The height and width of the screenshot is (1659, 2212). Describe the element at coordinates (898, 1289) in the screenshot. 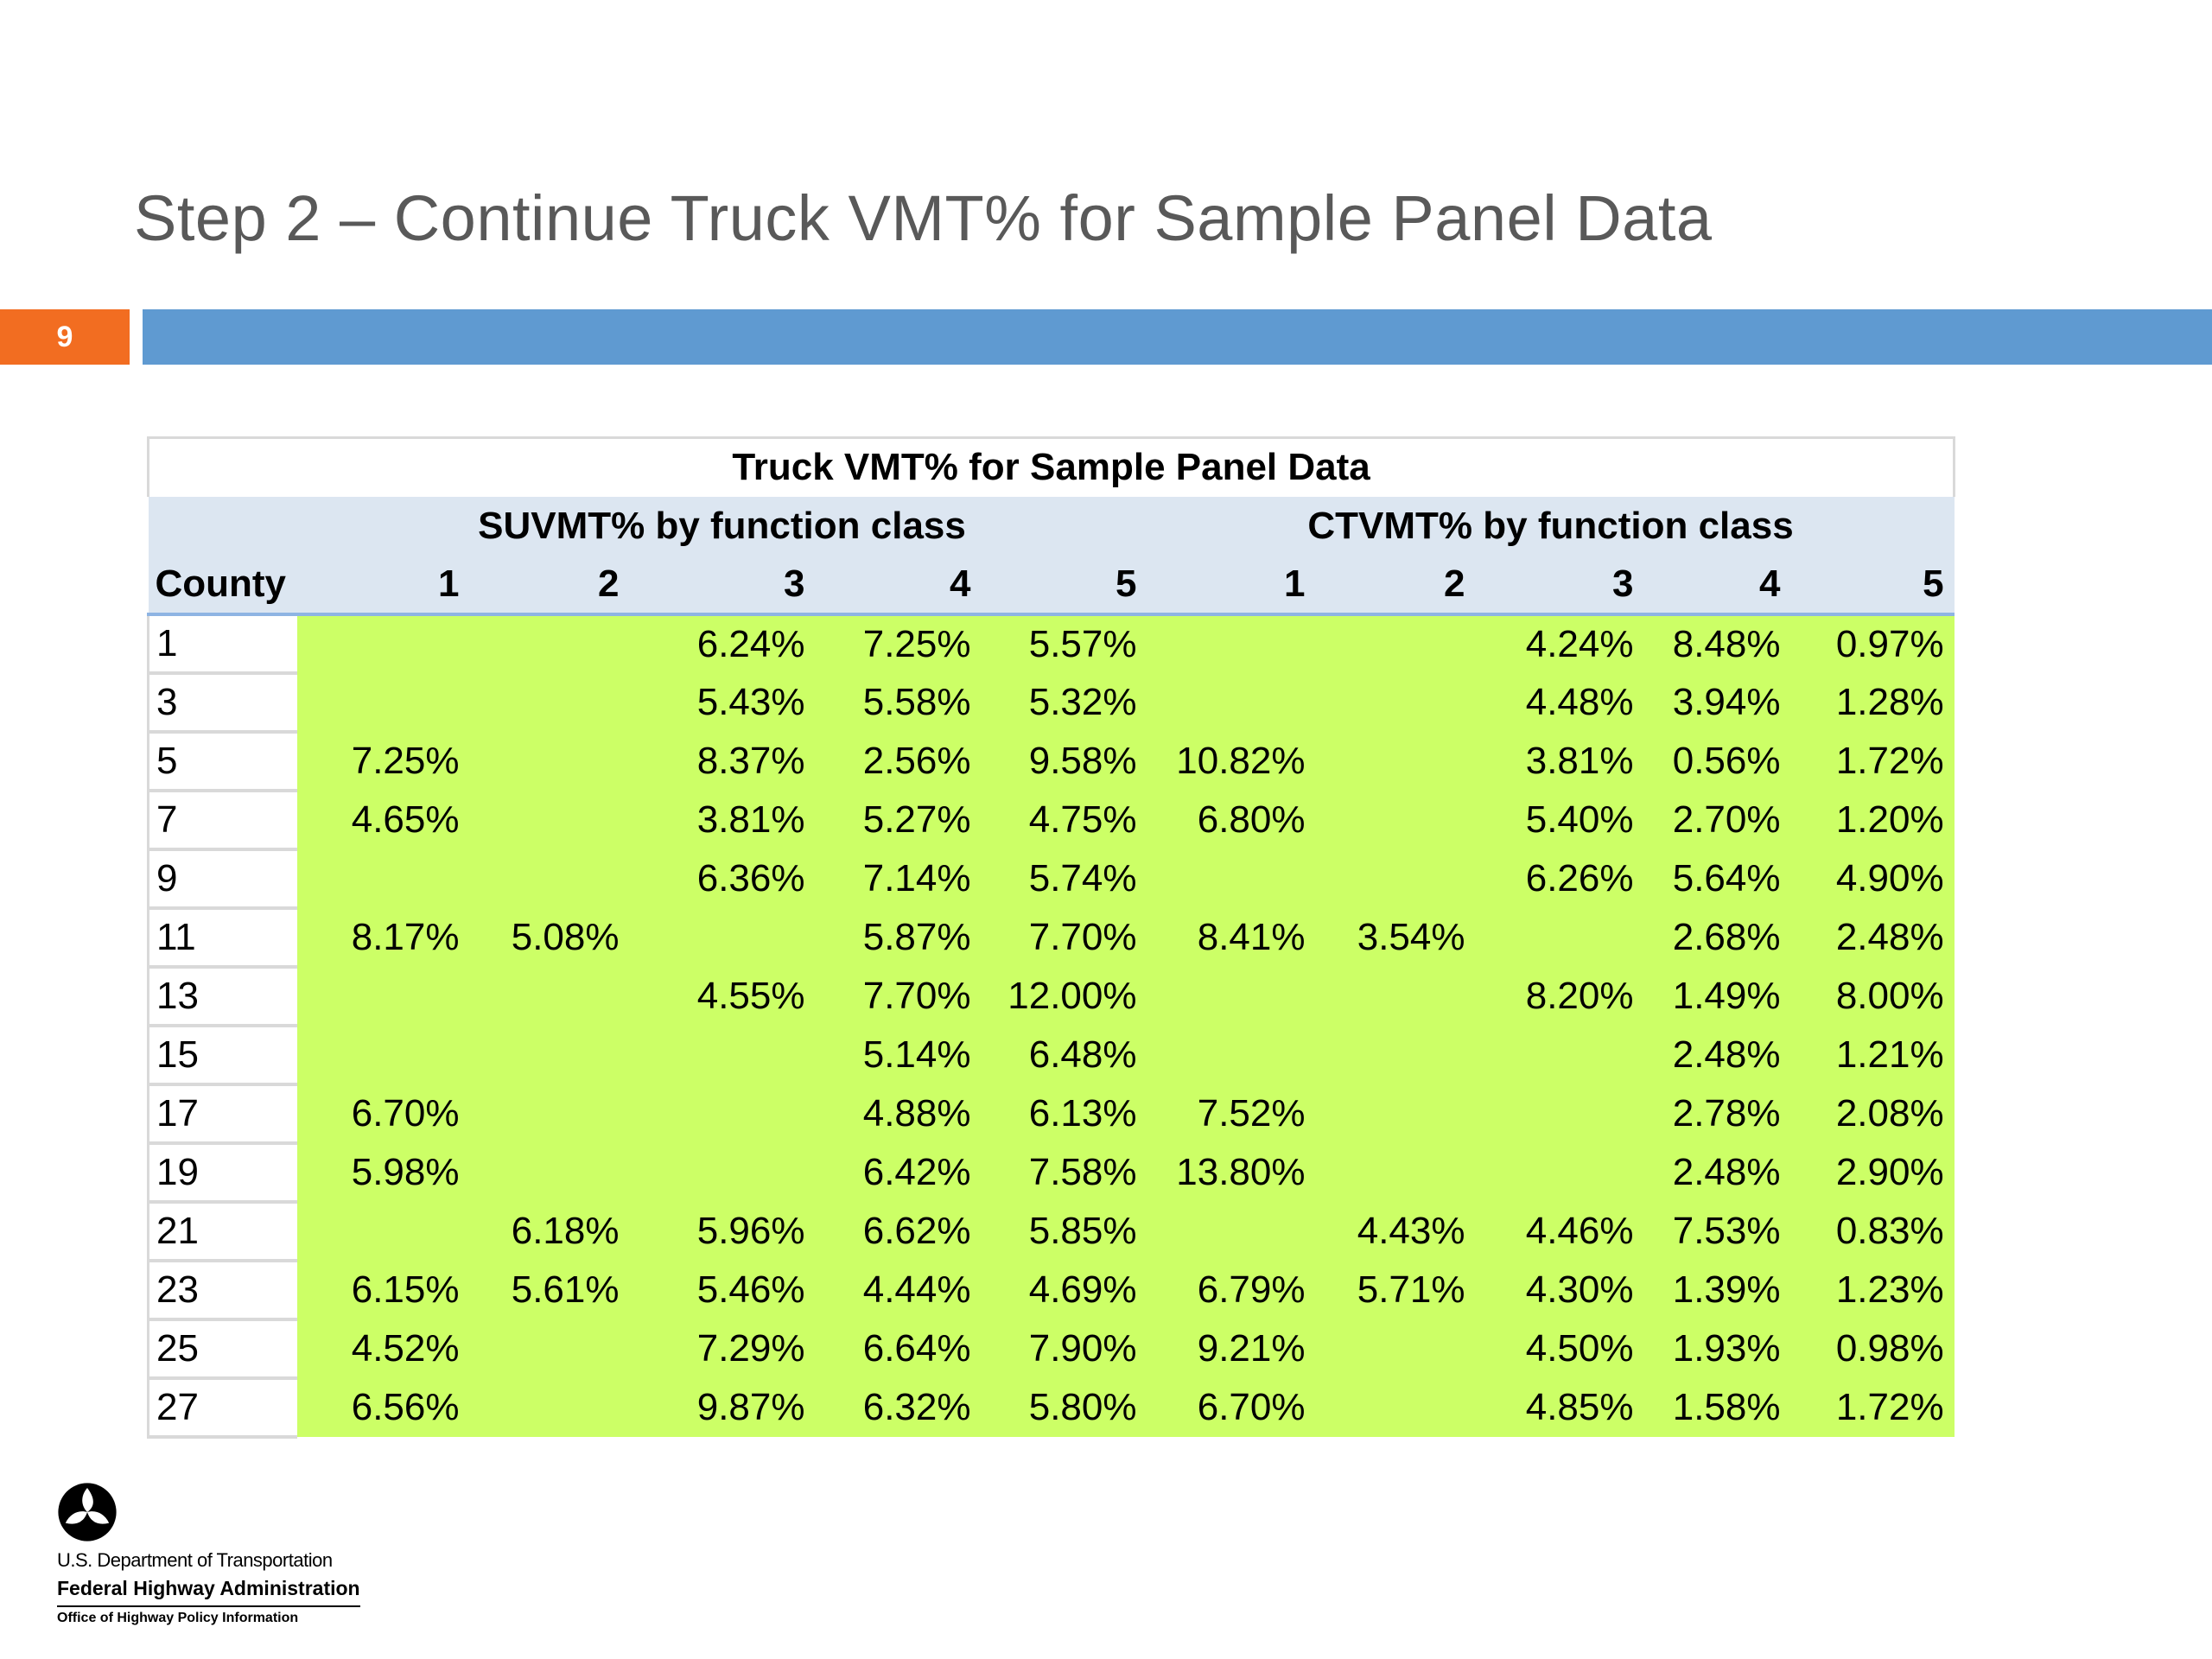

I see `suvmt-value-cell: 4.44%` at that location.